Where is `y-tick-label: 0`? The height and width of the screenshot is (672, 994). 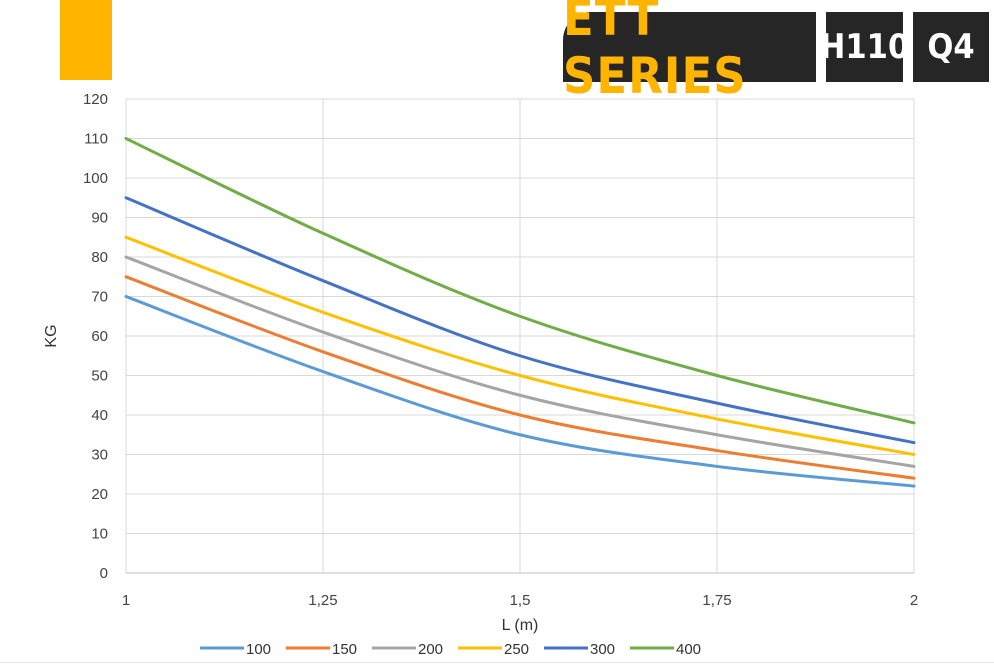
y-tick-label: 0 is located at coordinates (104, 573).